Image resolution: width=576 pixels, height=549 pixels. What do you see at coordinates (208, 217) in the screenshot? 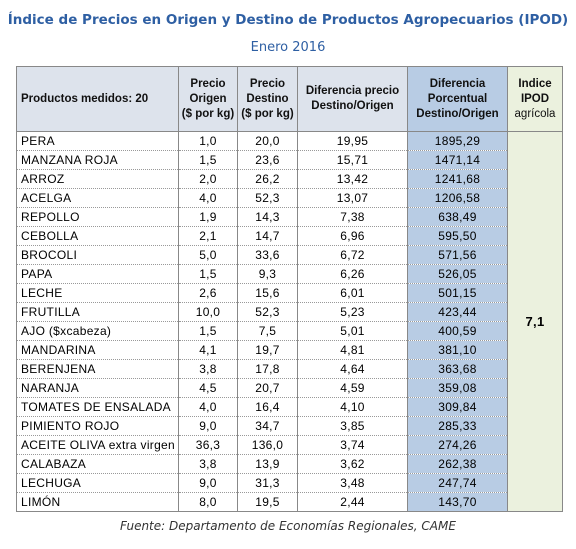
I see `cell-value: 1,9` at bounding box center [208, 217].